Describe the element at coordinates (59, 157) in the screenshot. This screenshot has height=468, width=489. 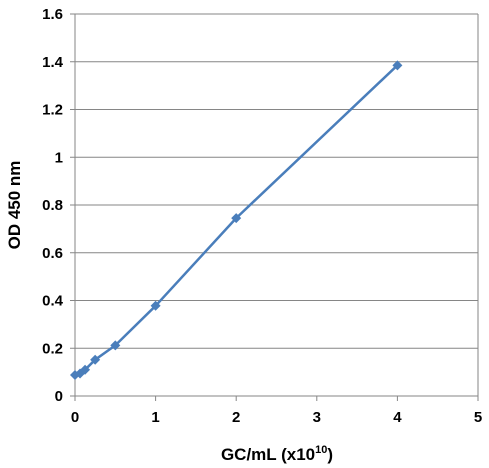
I see `y-tick-label: 1` at that location.